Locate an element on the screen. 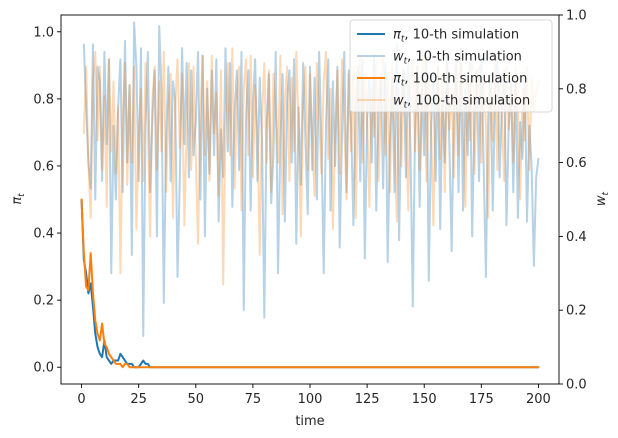 The width and height of the screenshot is (618, 438). x-tick-label-5: 125 is located at coordinates (367, 399).